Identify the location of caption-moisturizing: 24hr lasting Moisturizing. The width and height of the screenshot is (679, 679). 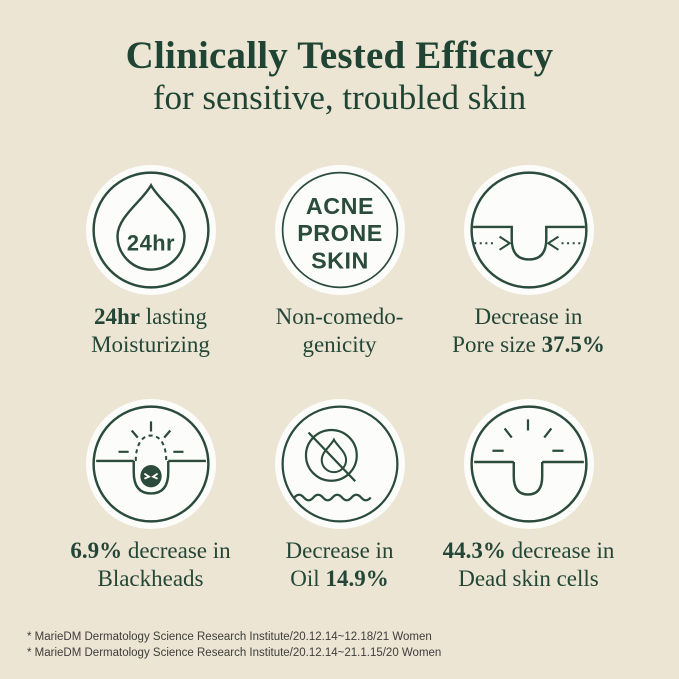
(150, 331).